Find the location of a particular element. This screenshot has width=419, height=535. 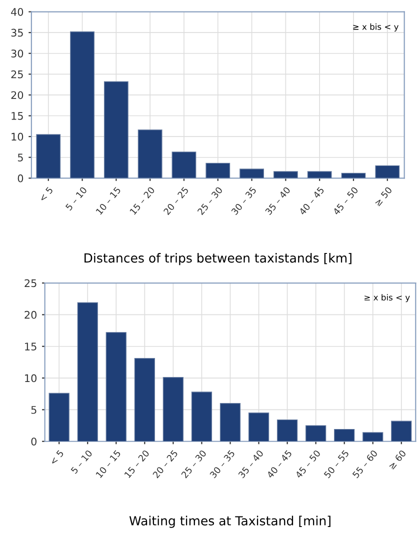

x-tick-label: 50 – 55 is located at coordinates (337, 464).